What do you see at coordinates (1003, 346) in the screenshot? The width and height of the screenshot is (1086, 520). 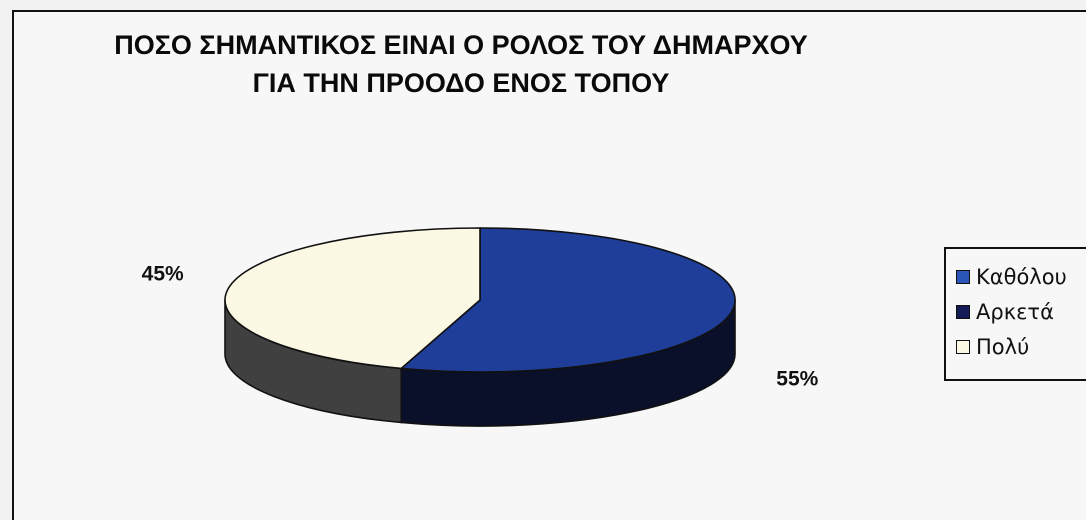 I see `legend-label-poly: Πολύ` at bounding box center [1003, 346].